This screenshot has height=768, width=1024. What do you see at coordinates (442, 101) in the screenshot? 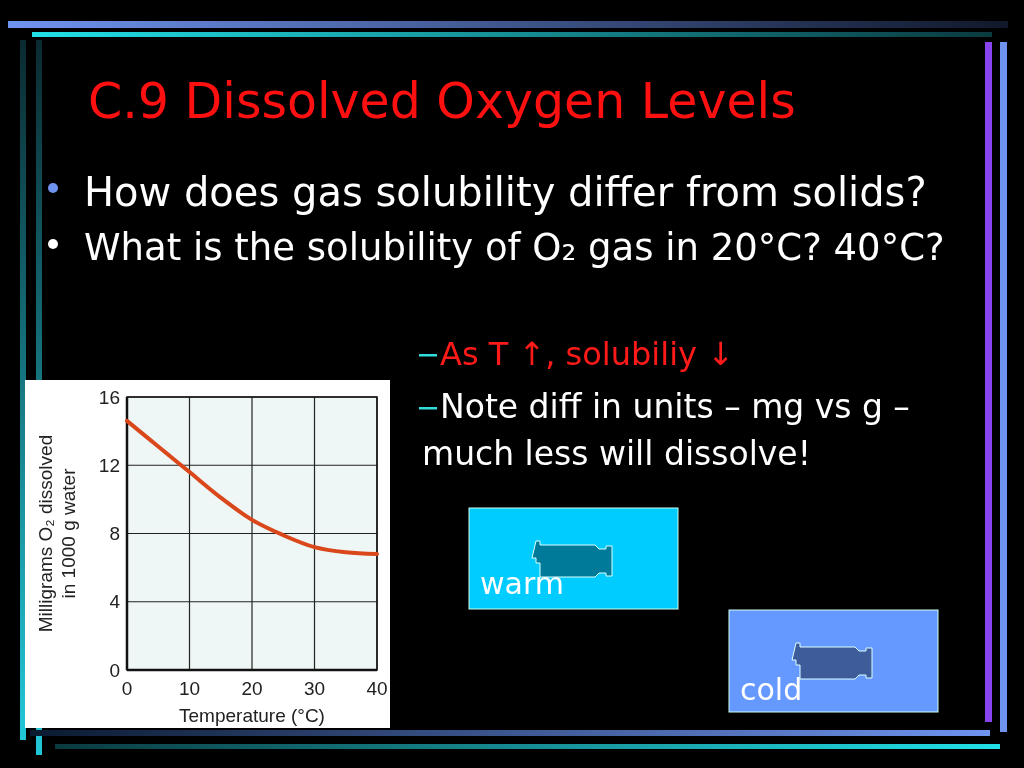
I see `chart-title: C.9 Dissolved Oxygen Levels` at bounding box center [442, 101].